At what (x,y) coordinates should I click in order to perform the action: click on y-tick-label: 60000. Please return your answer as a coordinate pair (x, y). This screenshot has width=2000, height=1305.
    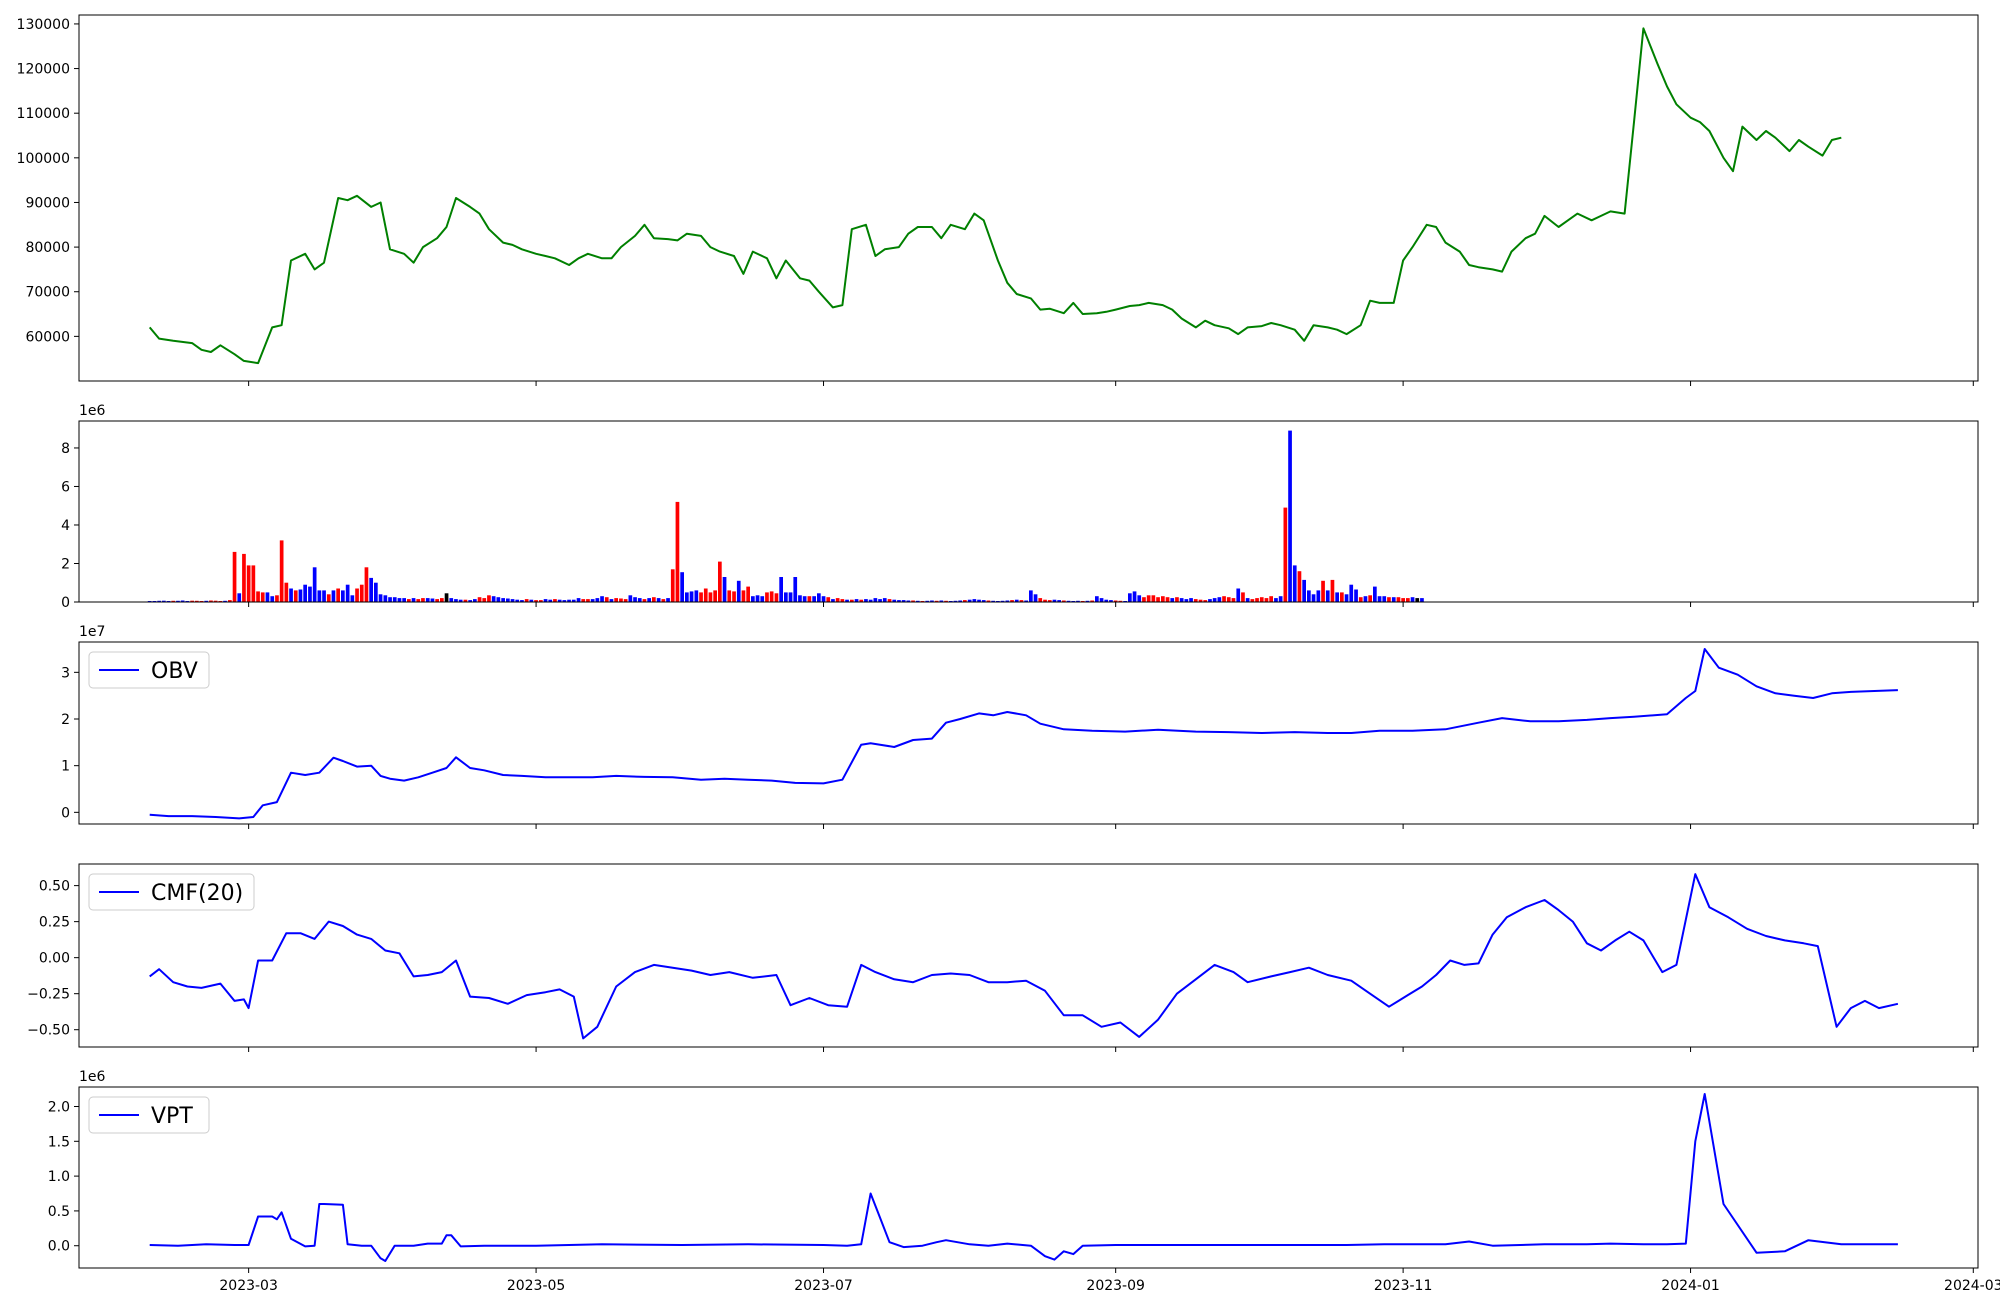
    Looking at the image, I should click on (47, 337).